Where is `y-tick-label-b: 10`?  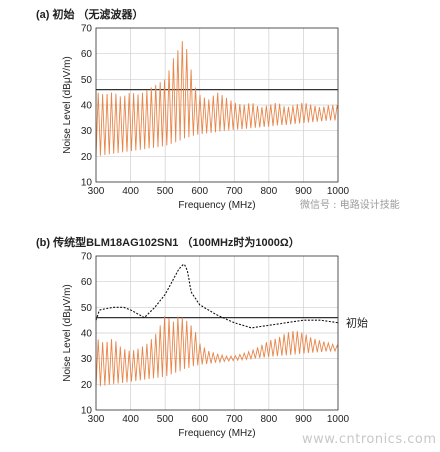 y-tick-label-b: 10 is located at coordinates (87, 411).